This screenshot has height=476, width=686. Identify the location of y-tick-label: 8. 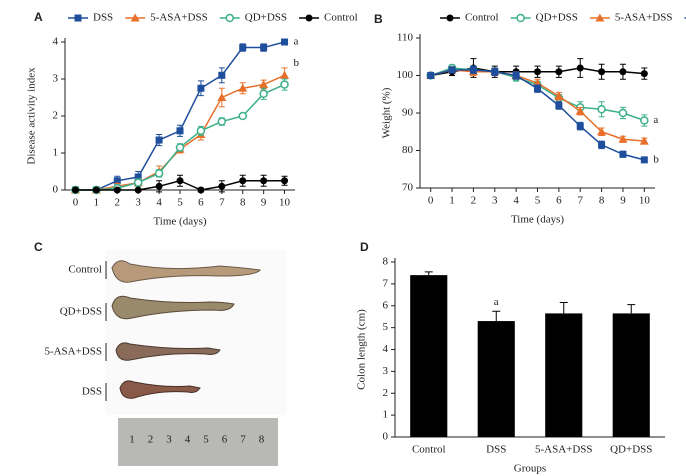
(386, 262).